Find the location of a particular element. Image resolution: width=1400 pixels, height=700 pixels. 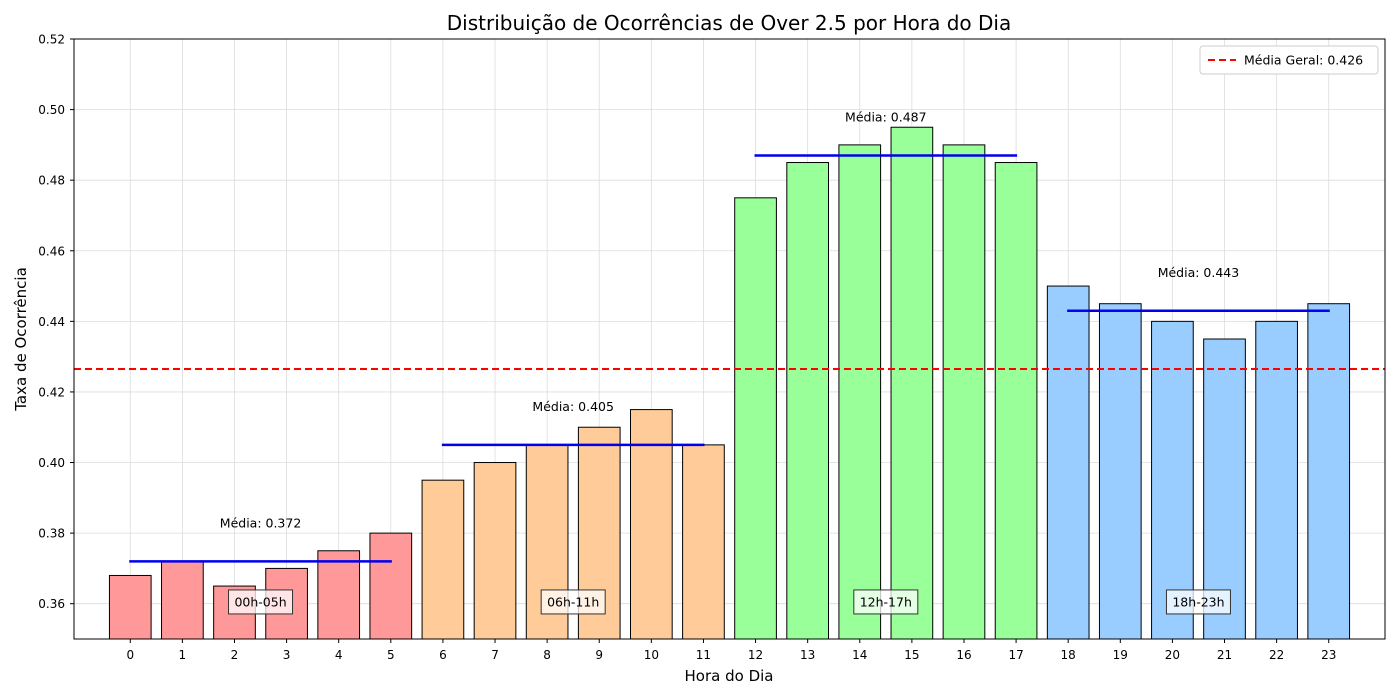

x-tick-label: 13 is located at coordinates (807, 655).